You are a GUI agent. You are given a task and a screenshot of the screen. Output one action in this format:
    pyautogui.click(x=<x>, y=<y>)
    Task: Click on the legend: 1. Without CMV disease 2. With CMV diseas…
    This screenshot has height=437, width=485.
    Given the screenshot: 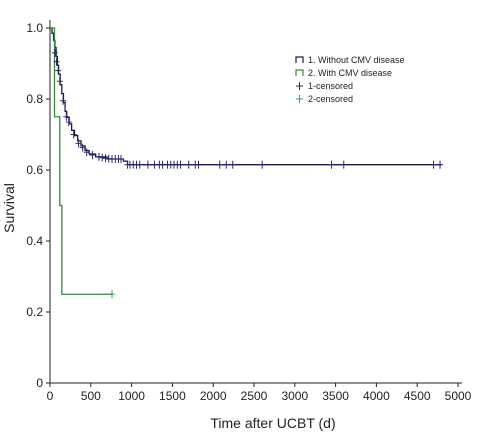 What is the action you would take?
    pyautogui.click(x=350, y=79)
    